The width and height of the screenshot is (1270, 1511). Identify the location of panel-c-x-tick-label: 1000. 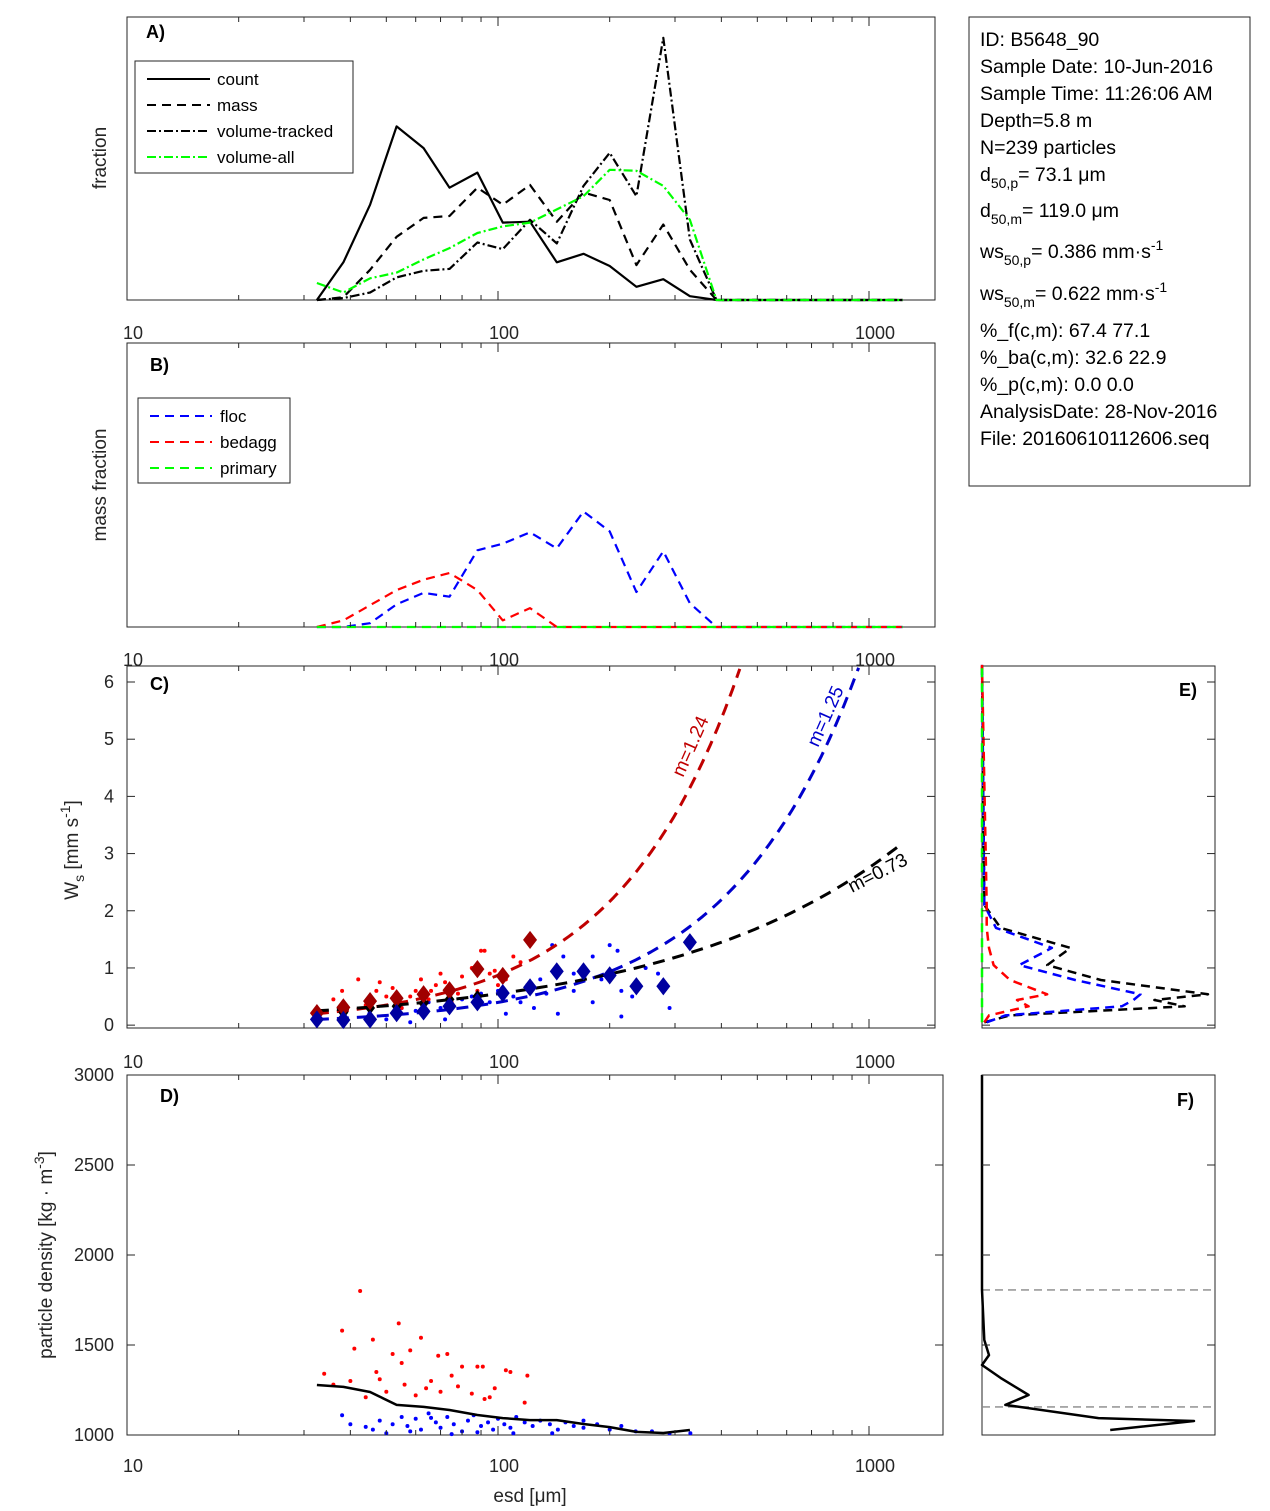
(875, 1062).